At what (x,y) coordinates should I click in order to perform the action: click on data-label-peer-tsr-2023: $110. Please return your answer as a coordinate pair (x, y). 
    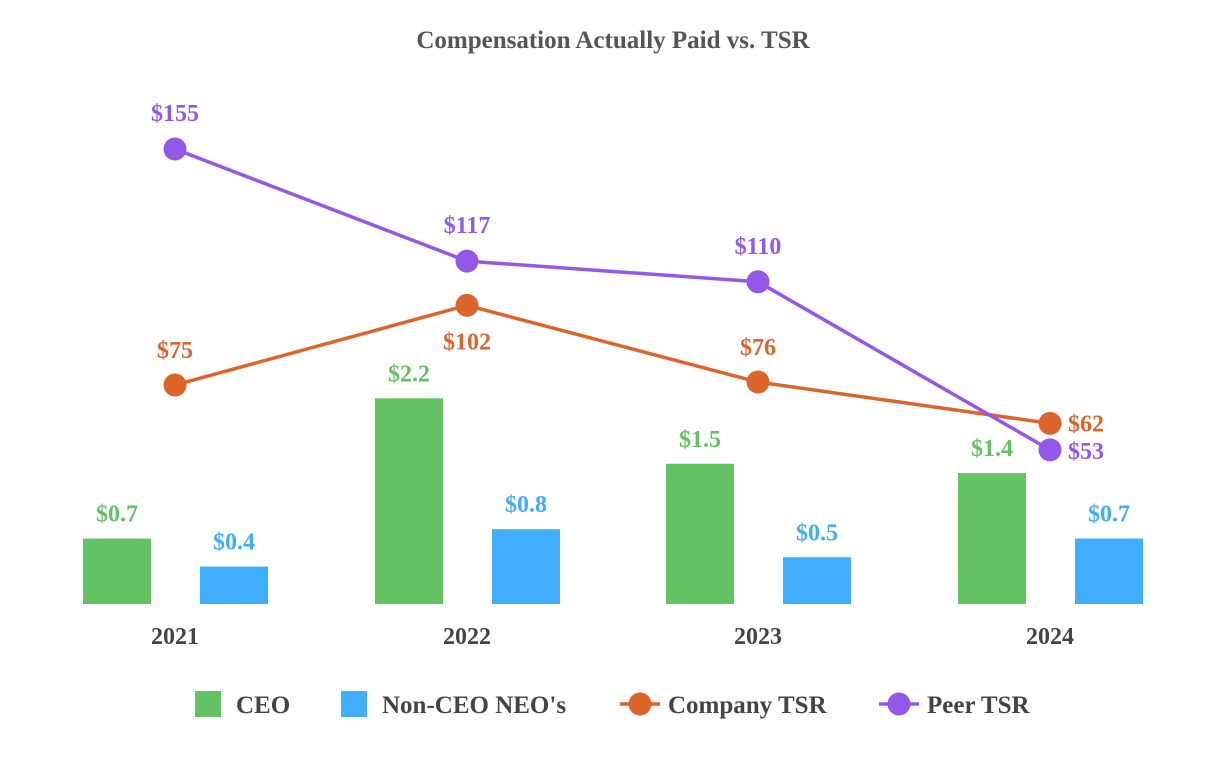
    Looking at the image, I should click on (758, 247).